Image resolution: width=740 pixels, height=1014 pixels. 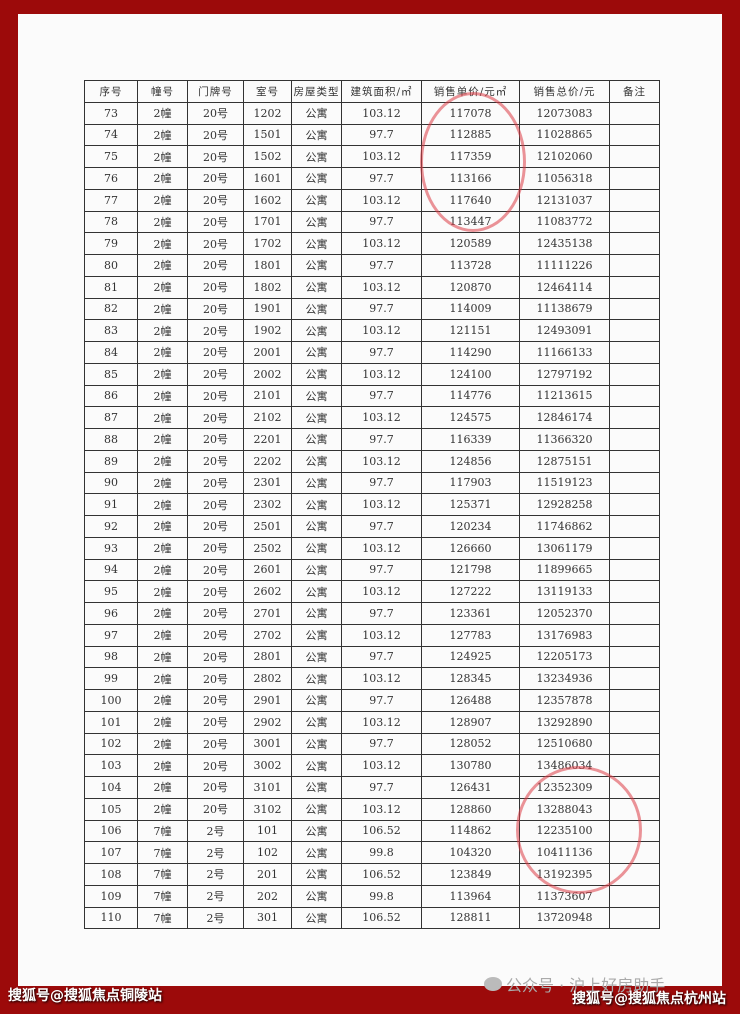 What do you see at coordinates (372, 852) in the screenshot?
I see `table-row: 107 7幢 2号 102 公寓 99.8 104320 10411136` at bounding box center [372, 852].